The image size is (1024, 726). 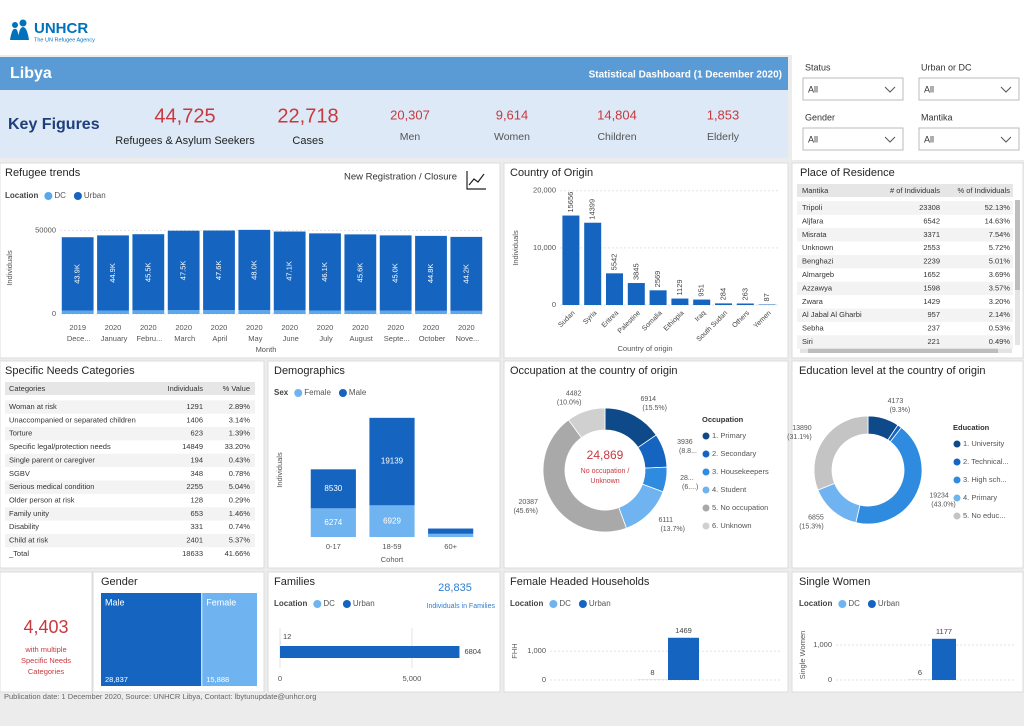 What do you see at coordinates (289, 333) in the screenshot?
I see `x-tick-label: 2020 June` at bounding box center [289, 333].